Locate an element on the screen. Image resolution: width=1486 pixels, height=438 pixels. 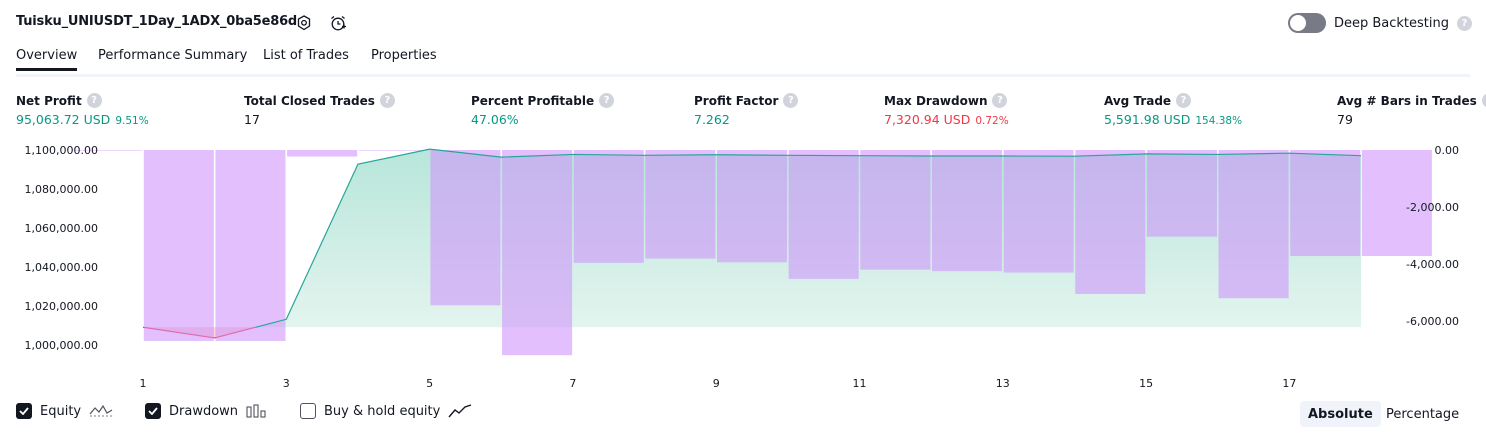
y-left-tick-label: 1,000,000.00 is located at coordinates (61, 345).